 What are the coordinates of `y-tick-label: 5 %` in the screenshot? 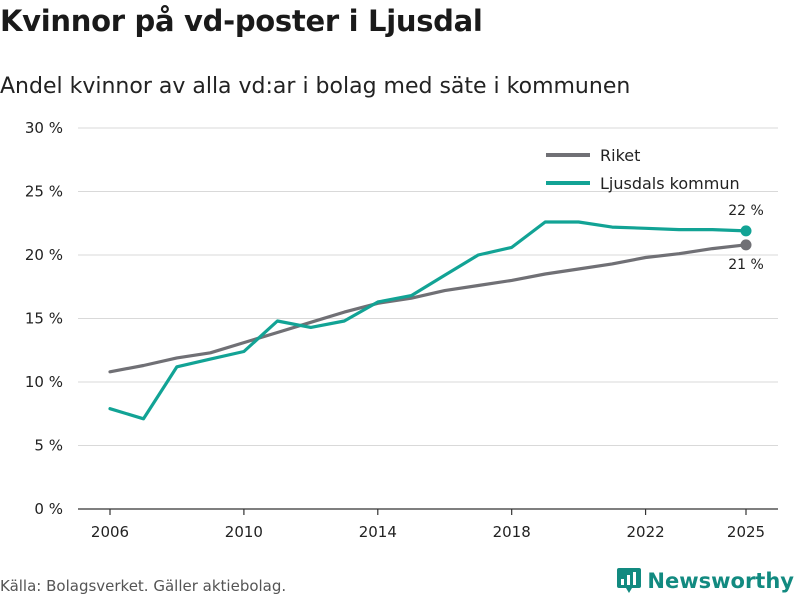 It's located at (48, 446).